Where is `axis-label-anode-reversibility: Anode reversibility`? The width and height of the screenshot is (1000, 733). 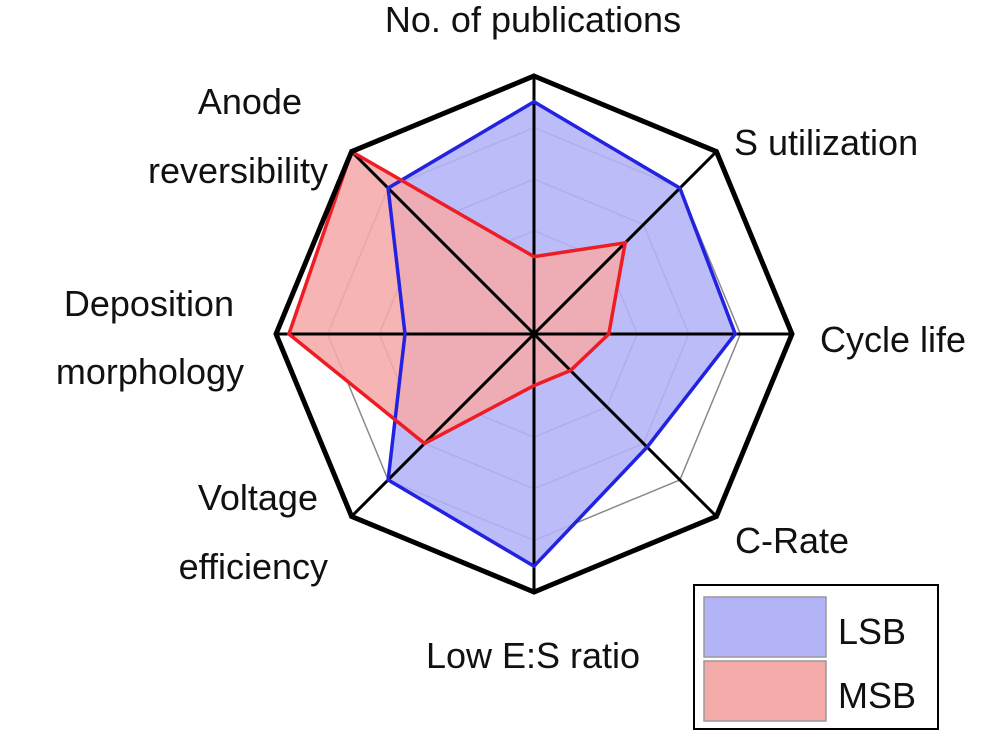
axis-label-anode-reversibility: Anode reversibility is located at coordinates (238, 136).